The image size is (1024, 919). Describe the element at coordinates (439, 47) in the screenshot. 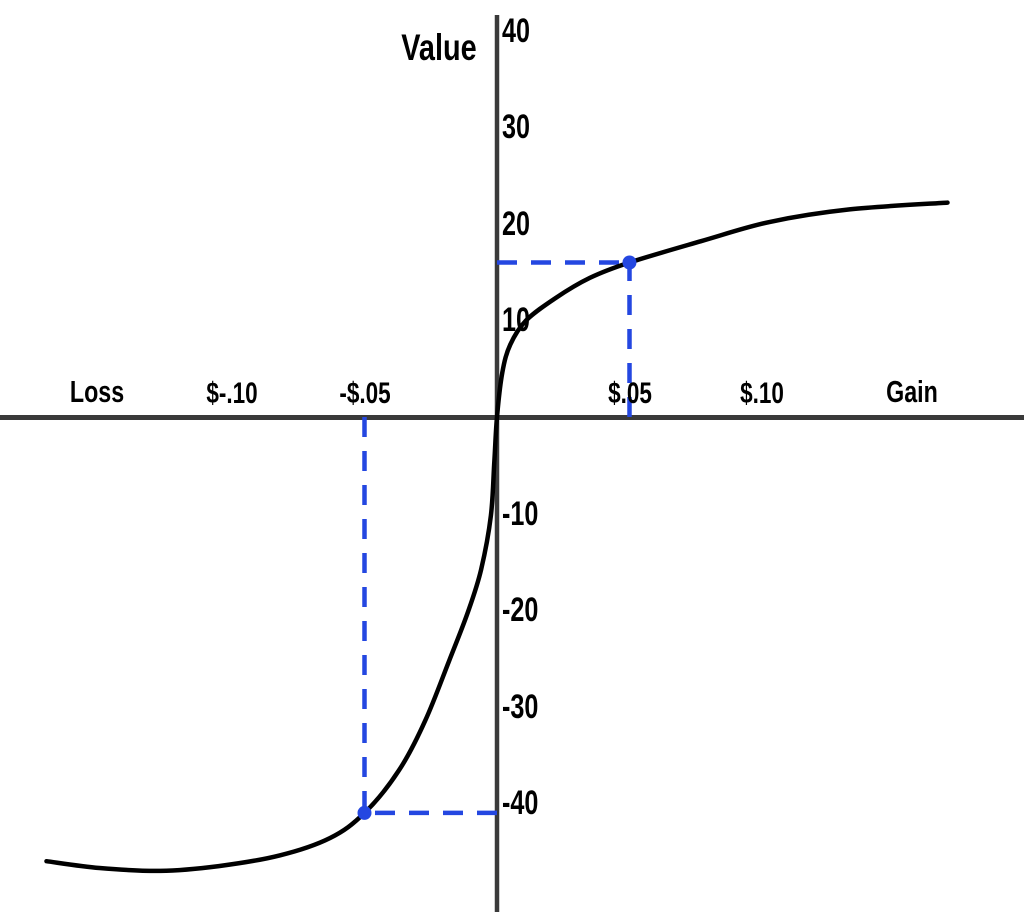

I see `y-axis-title: Value` at that location.